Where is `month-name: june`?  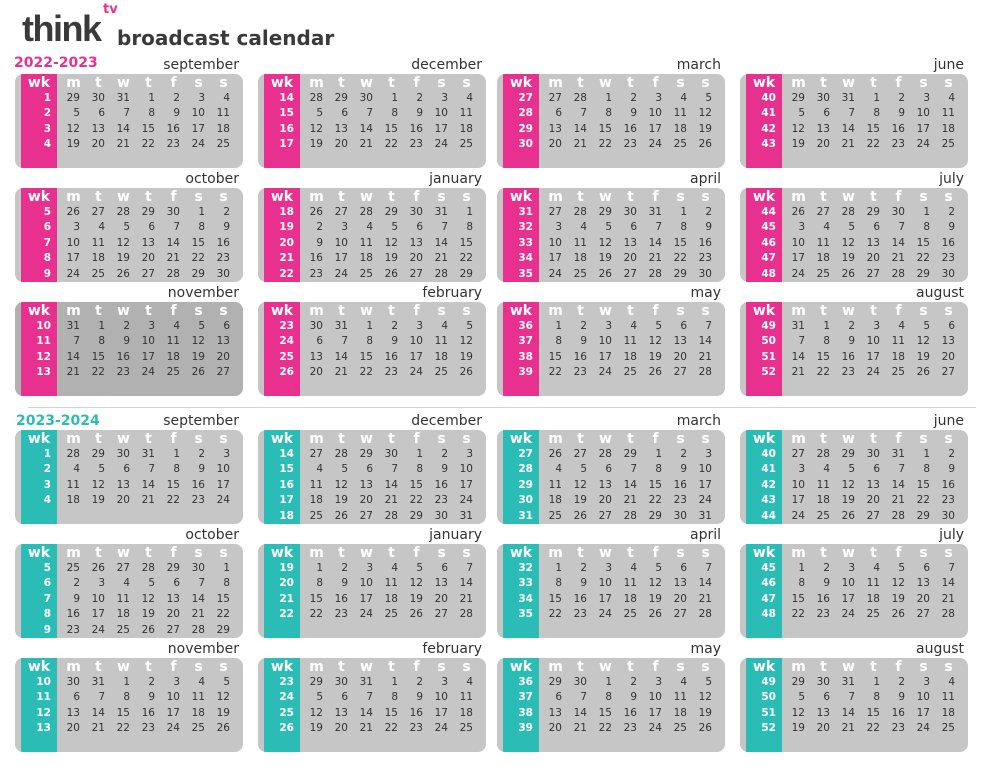
month-name: june is located at coordinates (948, 421).